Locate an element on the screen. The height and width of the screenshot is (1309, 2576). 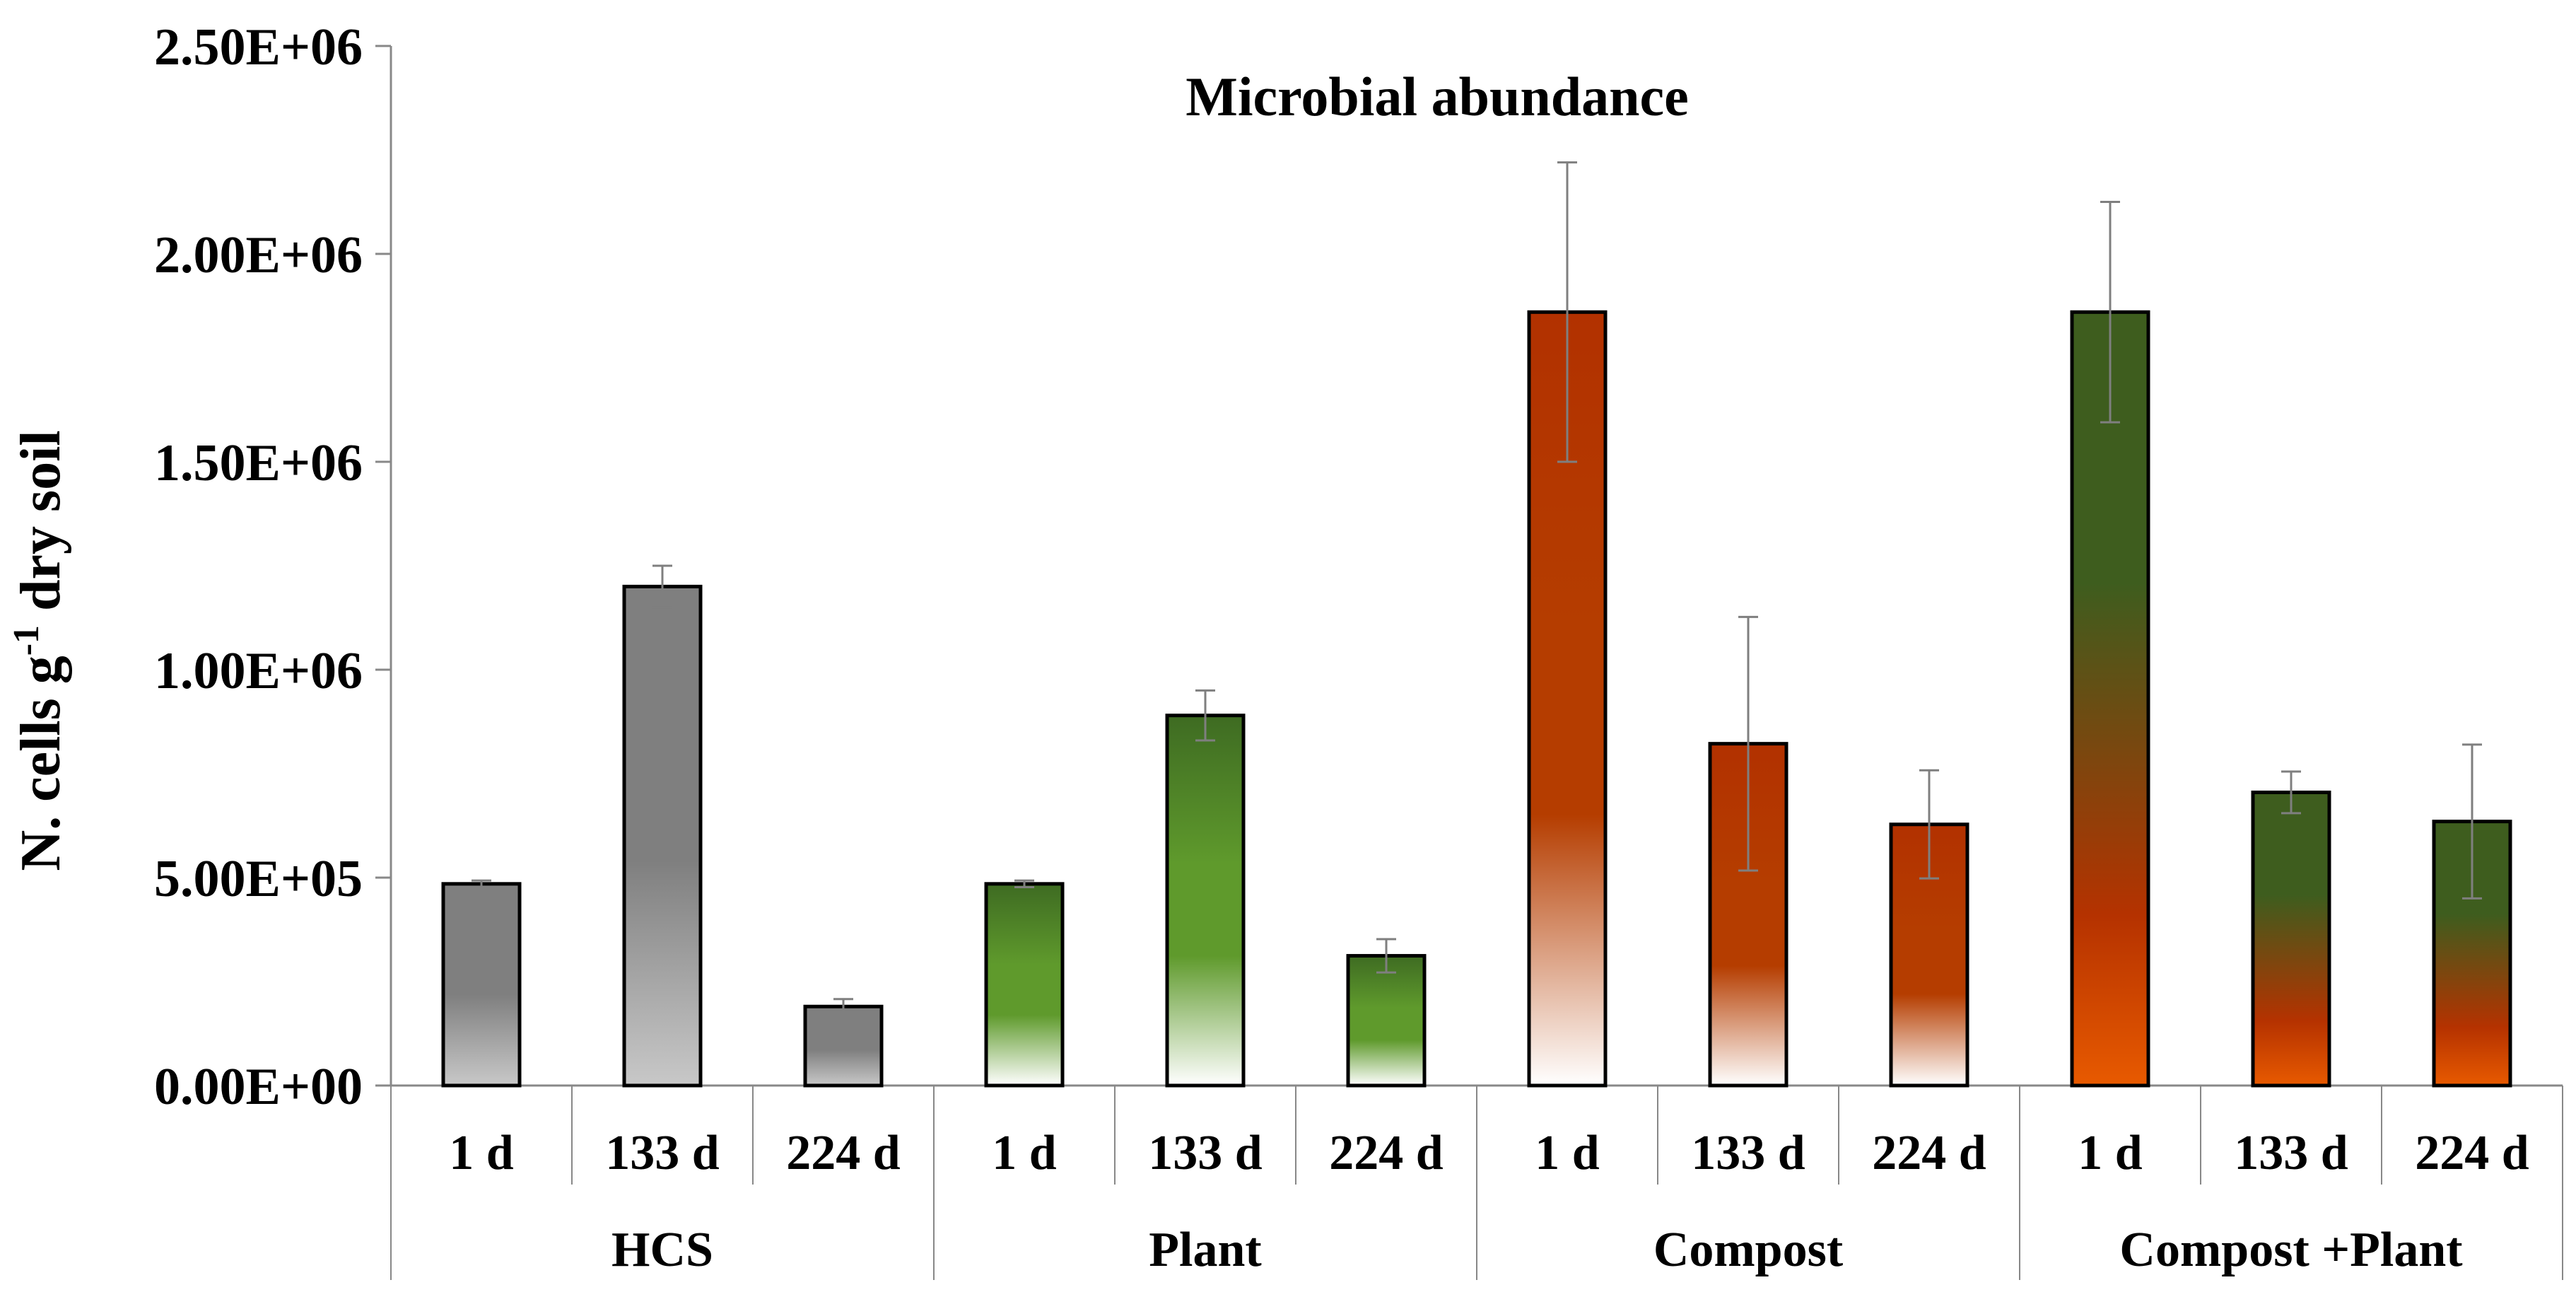
y-tick-label: 2.00E+06 is located at coordinates (259, 255).